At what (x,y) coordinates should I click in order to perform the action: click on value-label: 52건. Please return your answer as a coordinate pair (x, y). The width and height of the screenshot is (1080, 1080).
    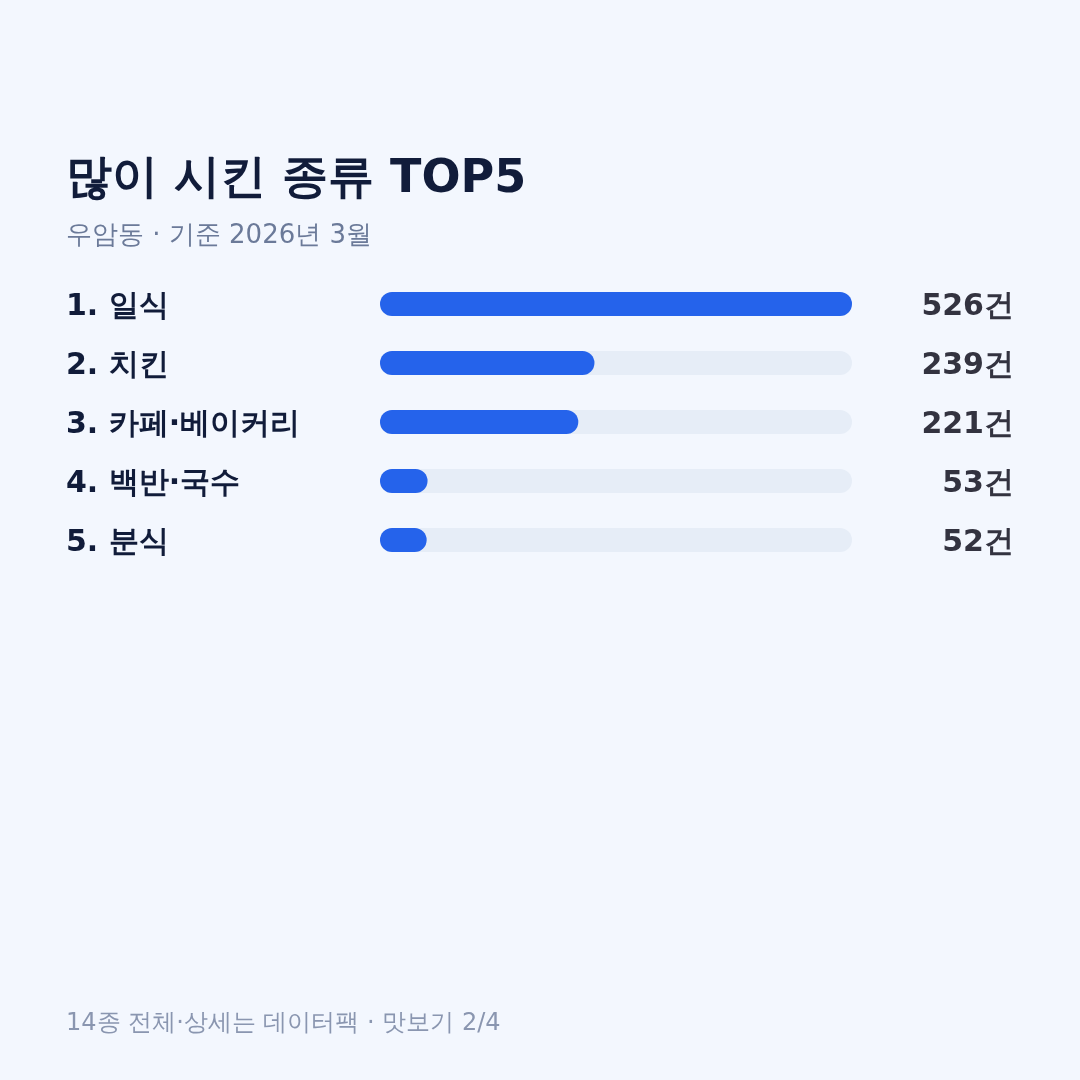
    Looking at the image, I should click on (978, 540).